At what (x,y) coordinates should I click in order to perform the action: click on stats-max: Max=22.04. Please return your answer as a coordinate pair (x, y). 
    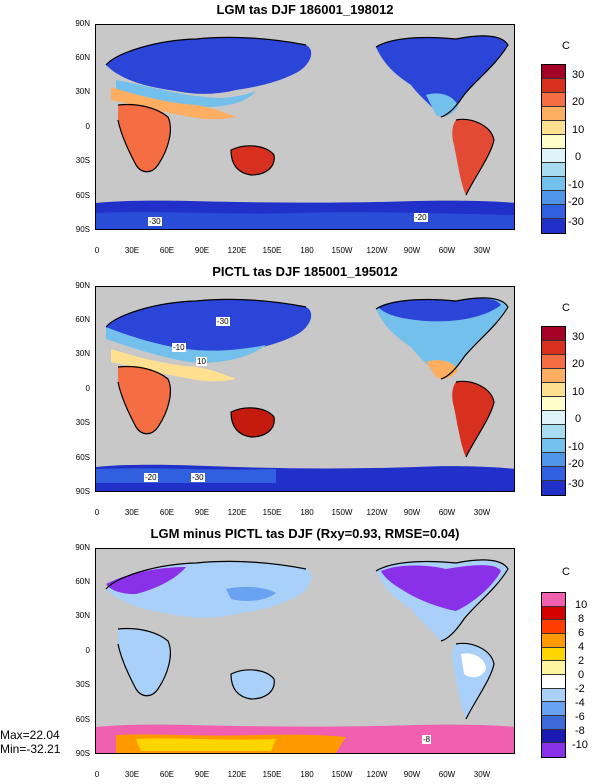
    Looking at the image, I should click on (30, 735).